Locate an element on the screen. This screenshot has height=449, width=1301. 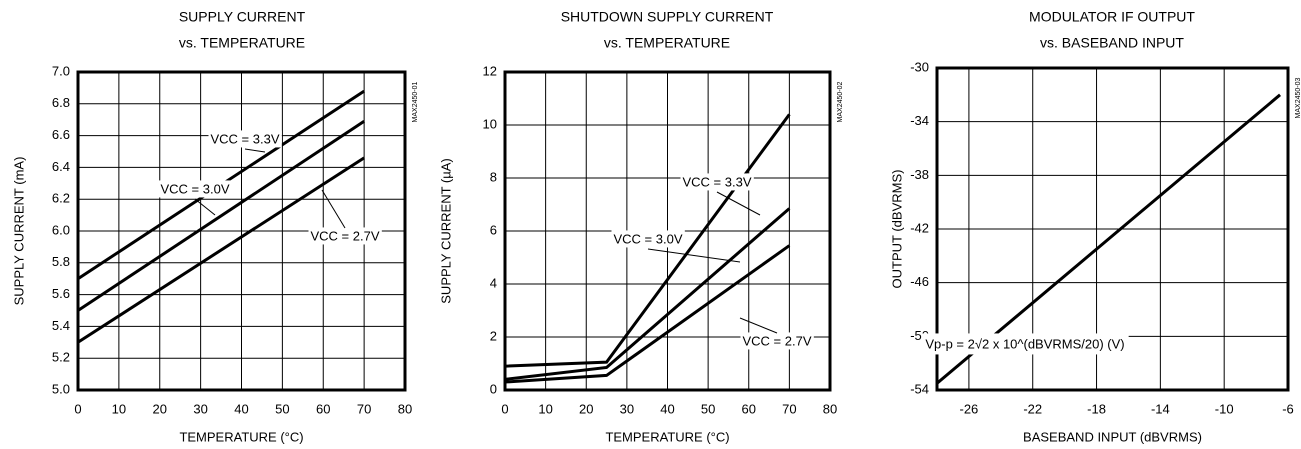
side-label: MAX2450-01 is located at coordinates (415, 101).